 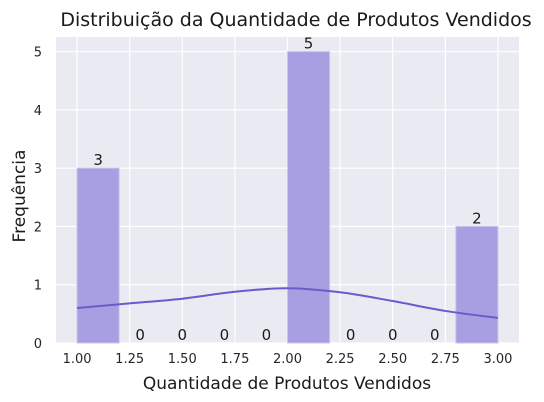 I want to click on bar-count-label: 5, so click(x=309, y=44).